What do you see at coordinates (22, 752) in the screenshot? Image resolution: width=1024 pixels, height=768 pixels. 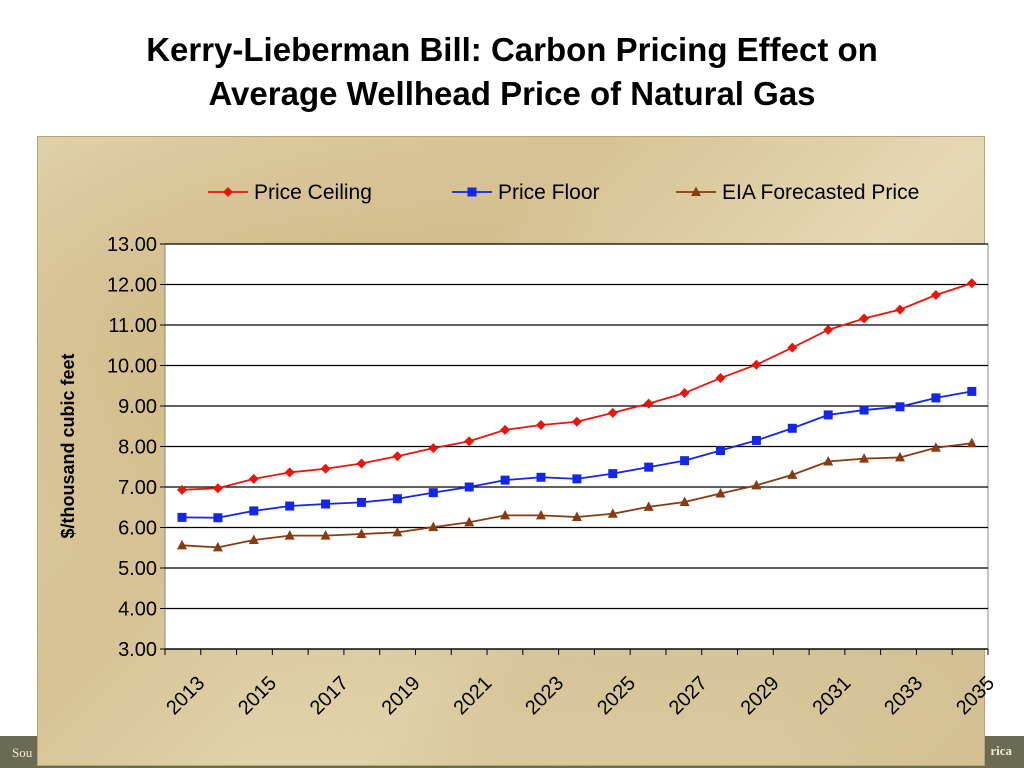 I see `footer-source-text: Sou` at bounding box center [22, 752].